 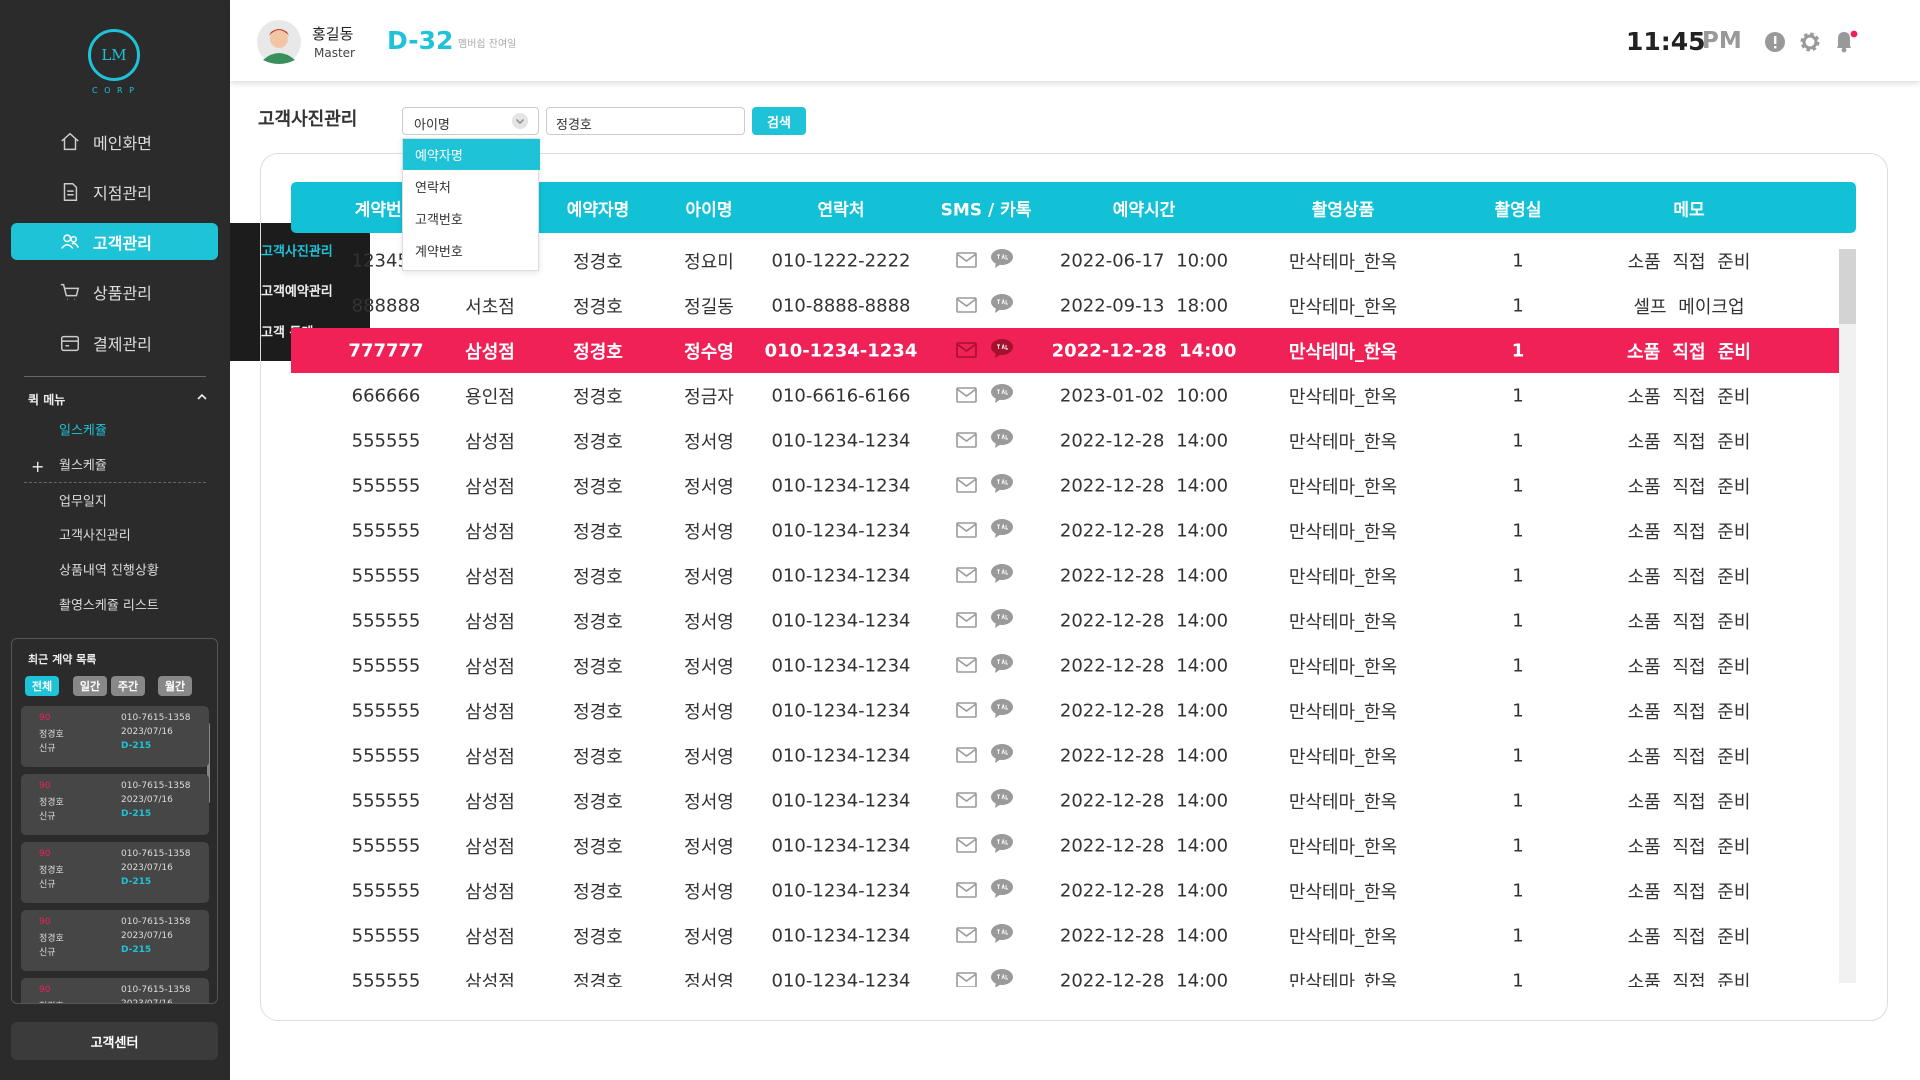 What do you see at coordinates (841, 305) in the screenshot?
I see `table-cell: 010-8888-8888` at bounding box center [841, 305].